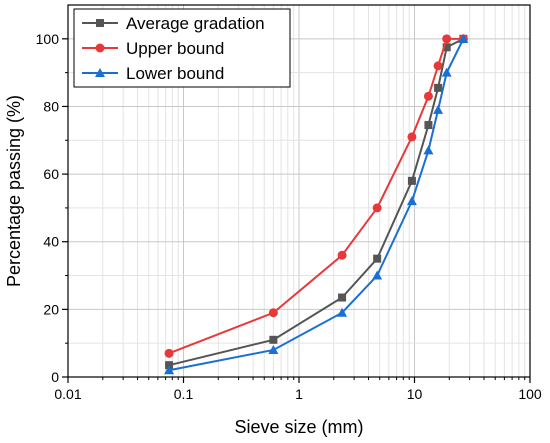 Image resolution: width=550 pixels, height=443 pixels. I want to click on y-tick-label: 0, so click(55, 377).